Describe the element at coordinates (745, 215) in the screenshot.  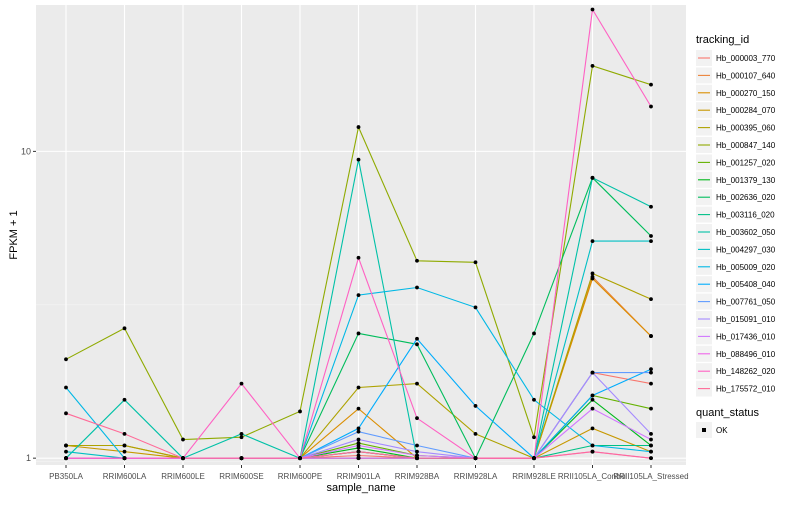
I see `legend-label: Hb_003116_020` at that location.